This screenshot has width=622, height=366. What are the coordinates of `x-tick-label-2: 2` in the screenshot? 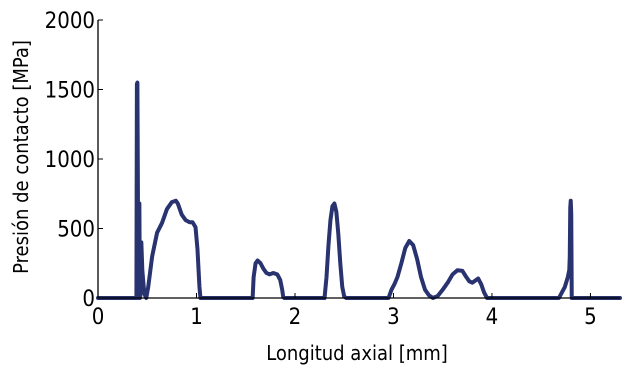 It's located at (295, 317).